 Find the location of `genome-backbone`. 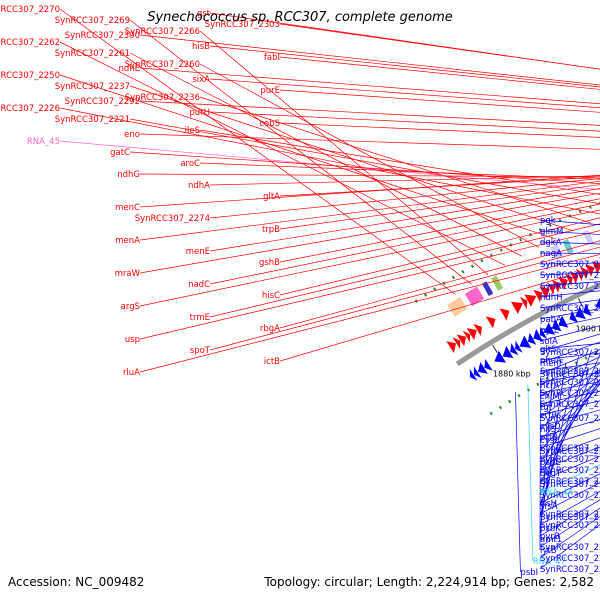

genome-backbone is located at coordinates (527, 324).